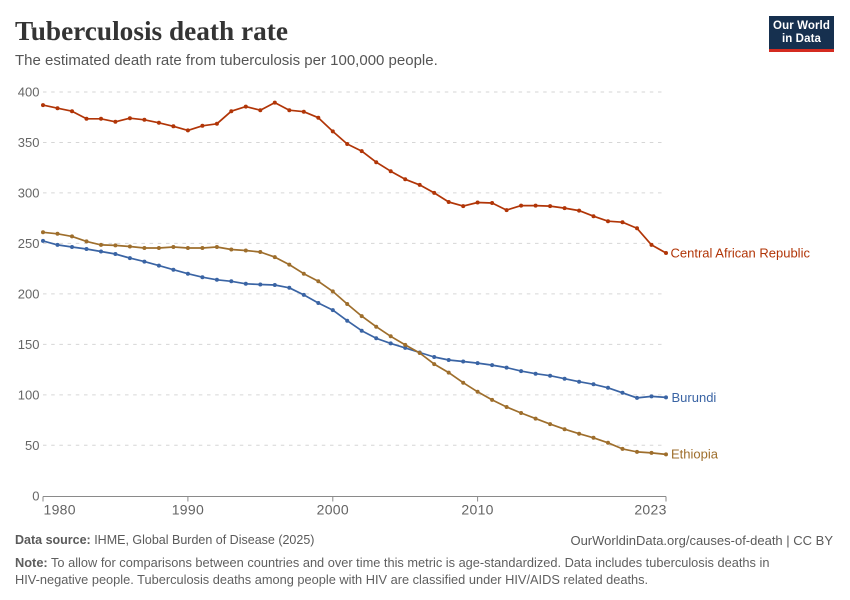 The height and width of the screenshot is (600, 850). I want to click on svg-text: 2000, so click(333, 510).